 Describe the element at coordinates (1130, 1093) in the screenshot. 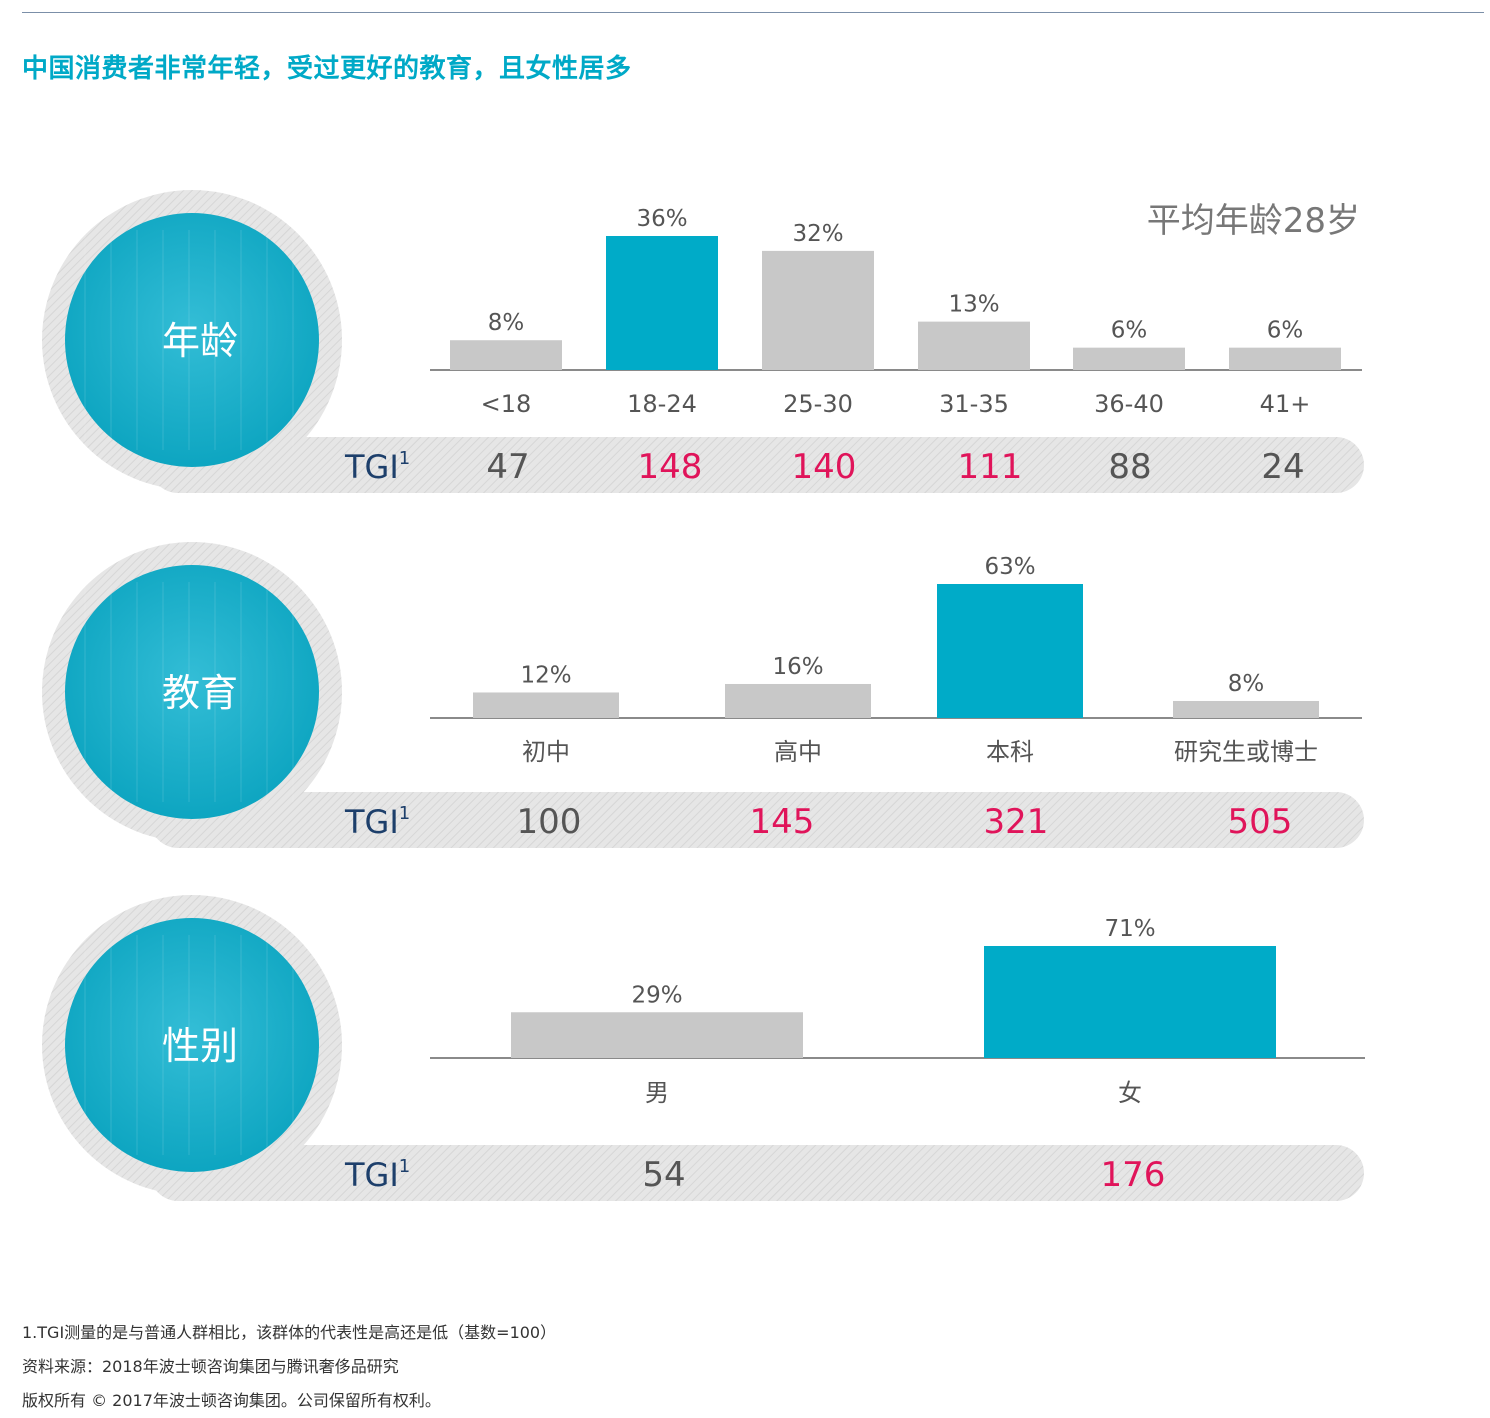

I see `category-label: 女` at that location.